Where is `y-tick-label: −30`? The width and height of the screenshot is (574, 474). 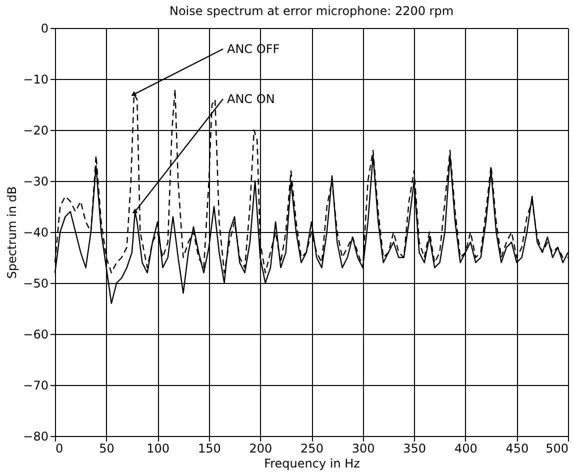
y-tick-label: −30 is located at coordinates (35, 181).